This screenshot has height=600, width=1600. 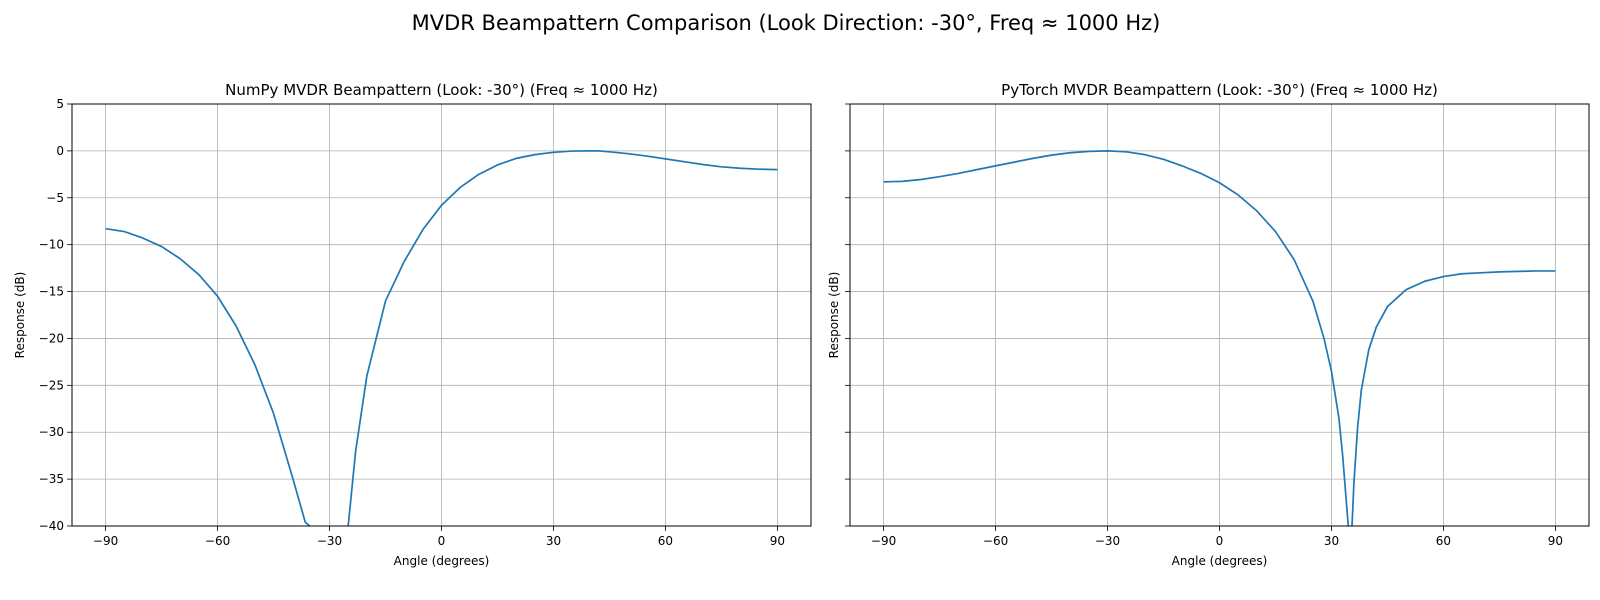 What do you see at coordinates (60, 151) in the screenshot?
I see `numpy-y-tick-label: 0` at bounding box center [60, 151].